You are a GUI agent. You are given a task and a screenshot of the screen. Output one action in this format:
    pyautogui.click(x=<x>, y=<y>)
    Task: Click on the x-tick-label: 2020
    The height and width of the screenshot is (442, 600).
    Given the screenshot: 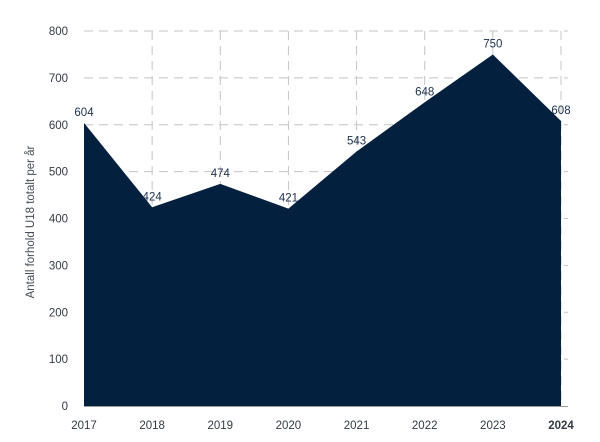 What is the action you would take?
    pyautogui.click(x=289, y=426)
    